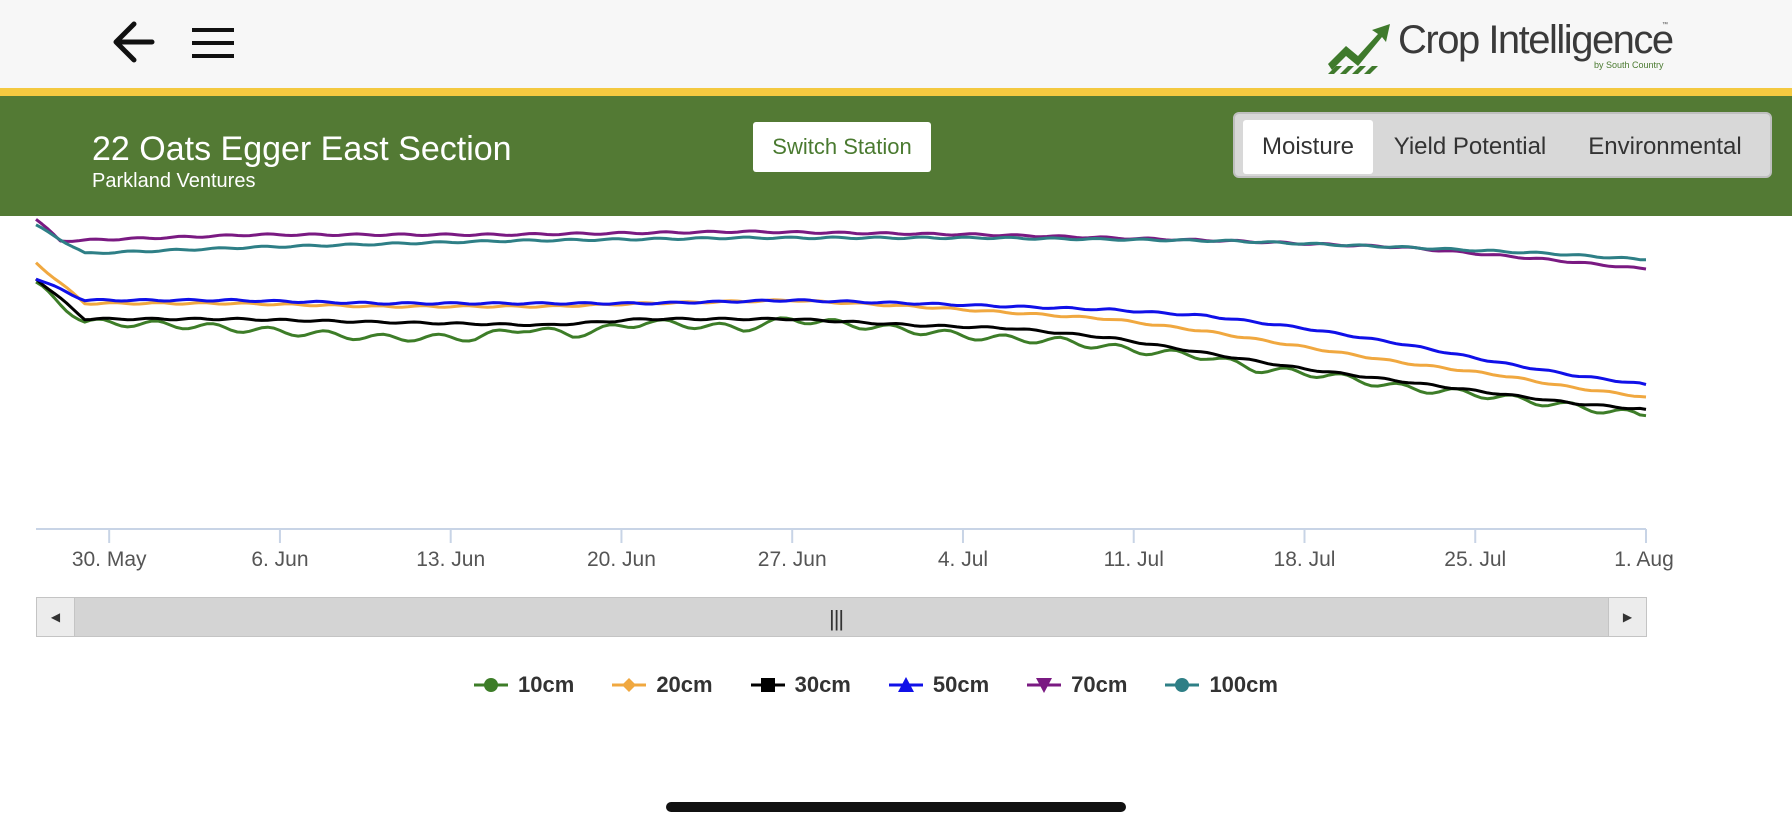 The height and width of the screenshot is (828, 1792). I want to click on back-button, so click(136, 42).